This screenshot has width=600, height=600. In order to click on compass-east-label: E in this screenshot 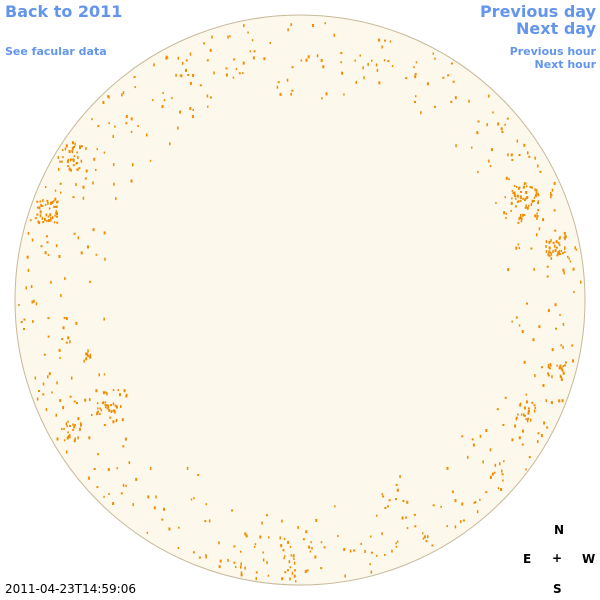, I will do `click(527, 559)`.